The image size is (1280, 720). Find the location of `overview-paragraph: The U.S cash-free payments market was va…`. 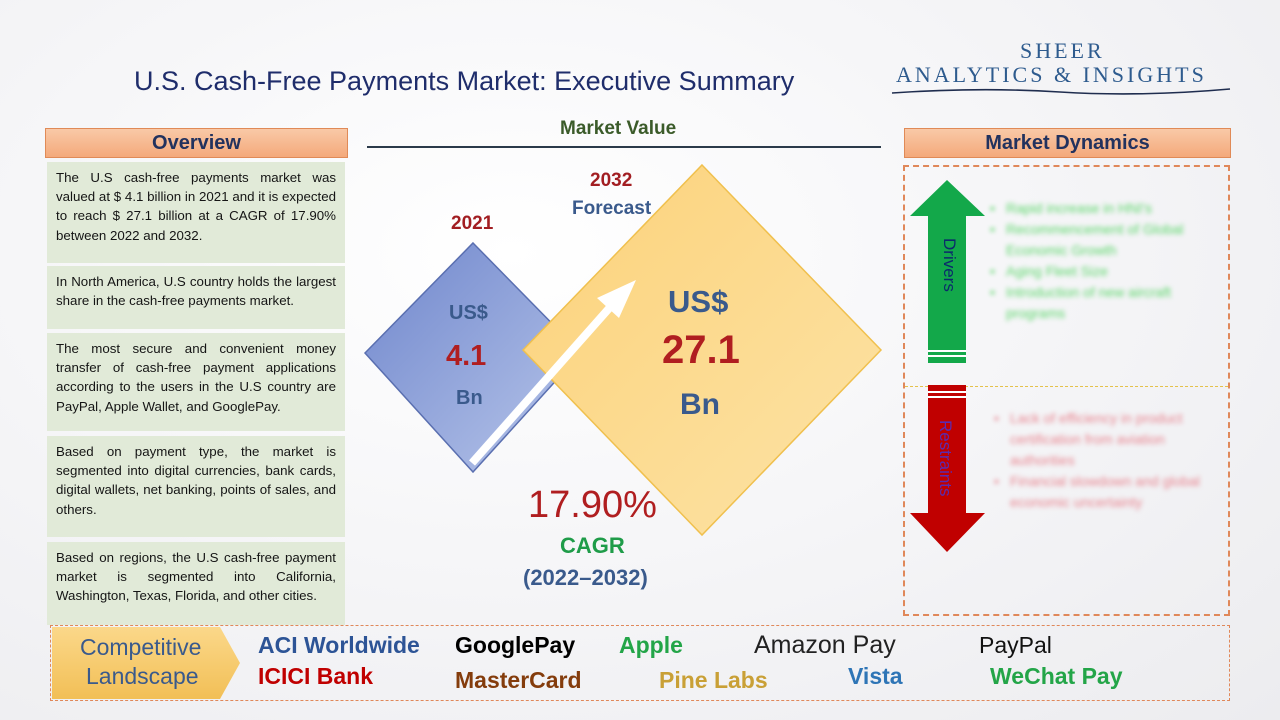

overview-paragraph: The U.S cash-free payments market was va… is located at coordinates (196, 212).